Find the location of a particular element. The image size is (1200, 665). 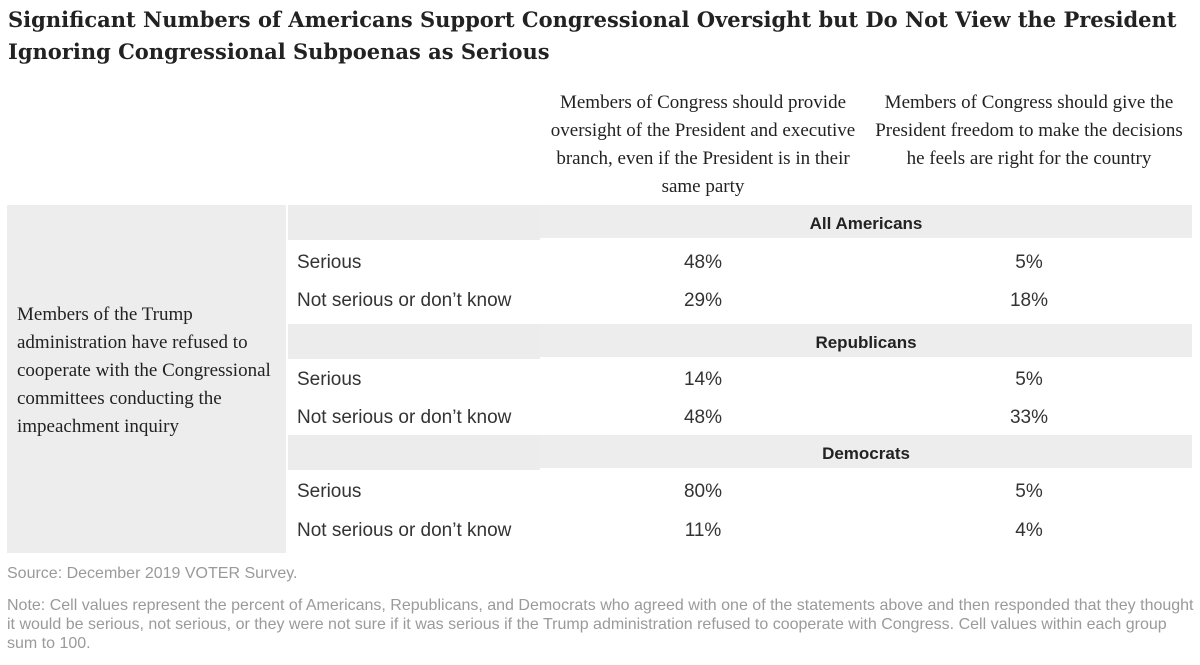

table-row: Not serious or don’t know 29% 18% is located at coordinates (740, 301).